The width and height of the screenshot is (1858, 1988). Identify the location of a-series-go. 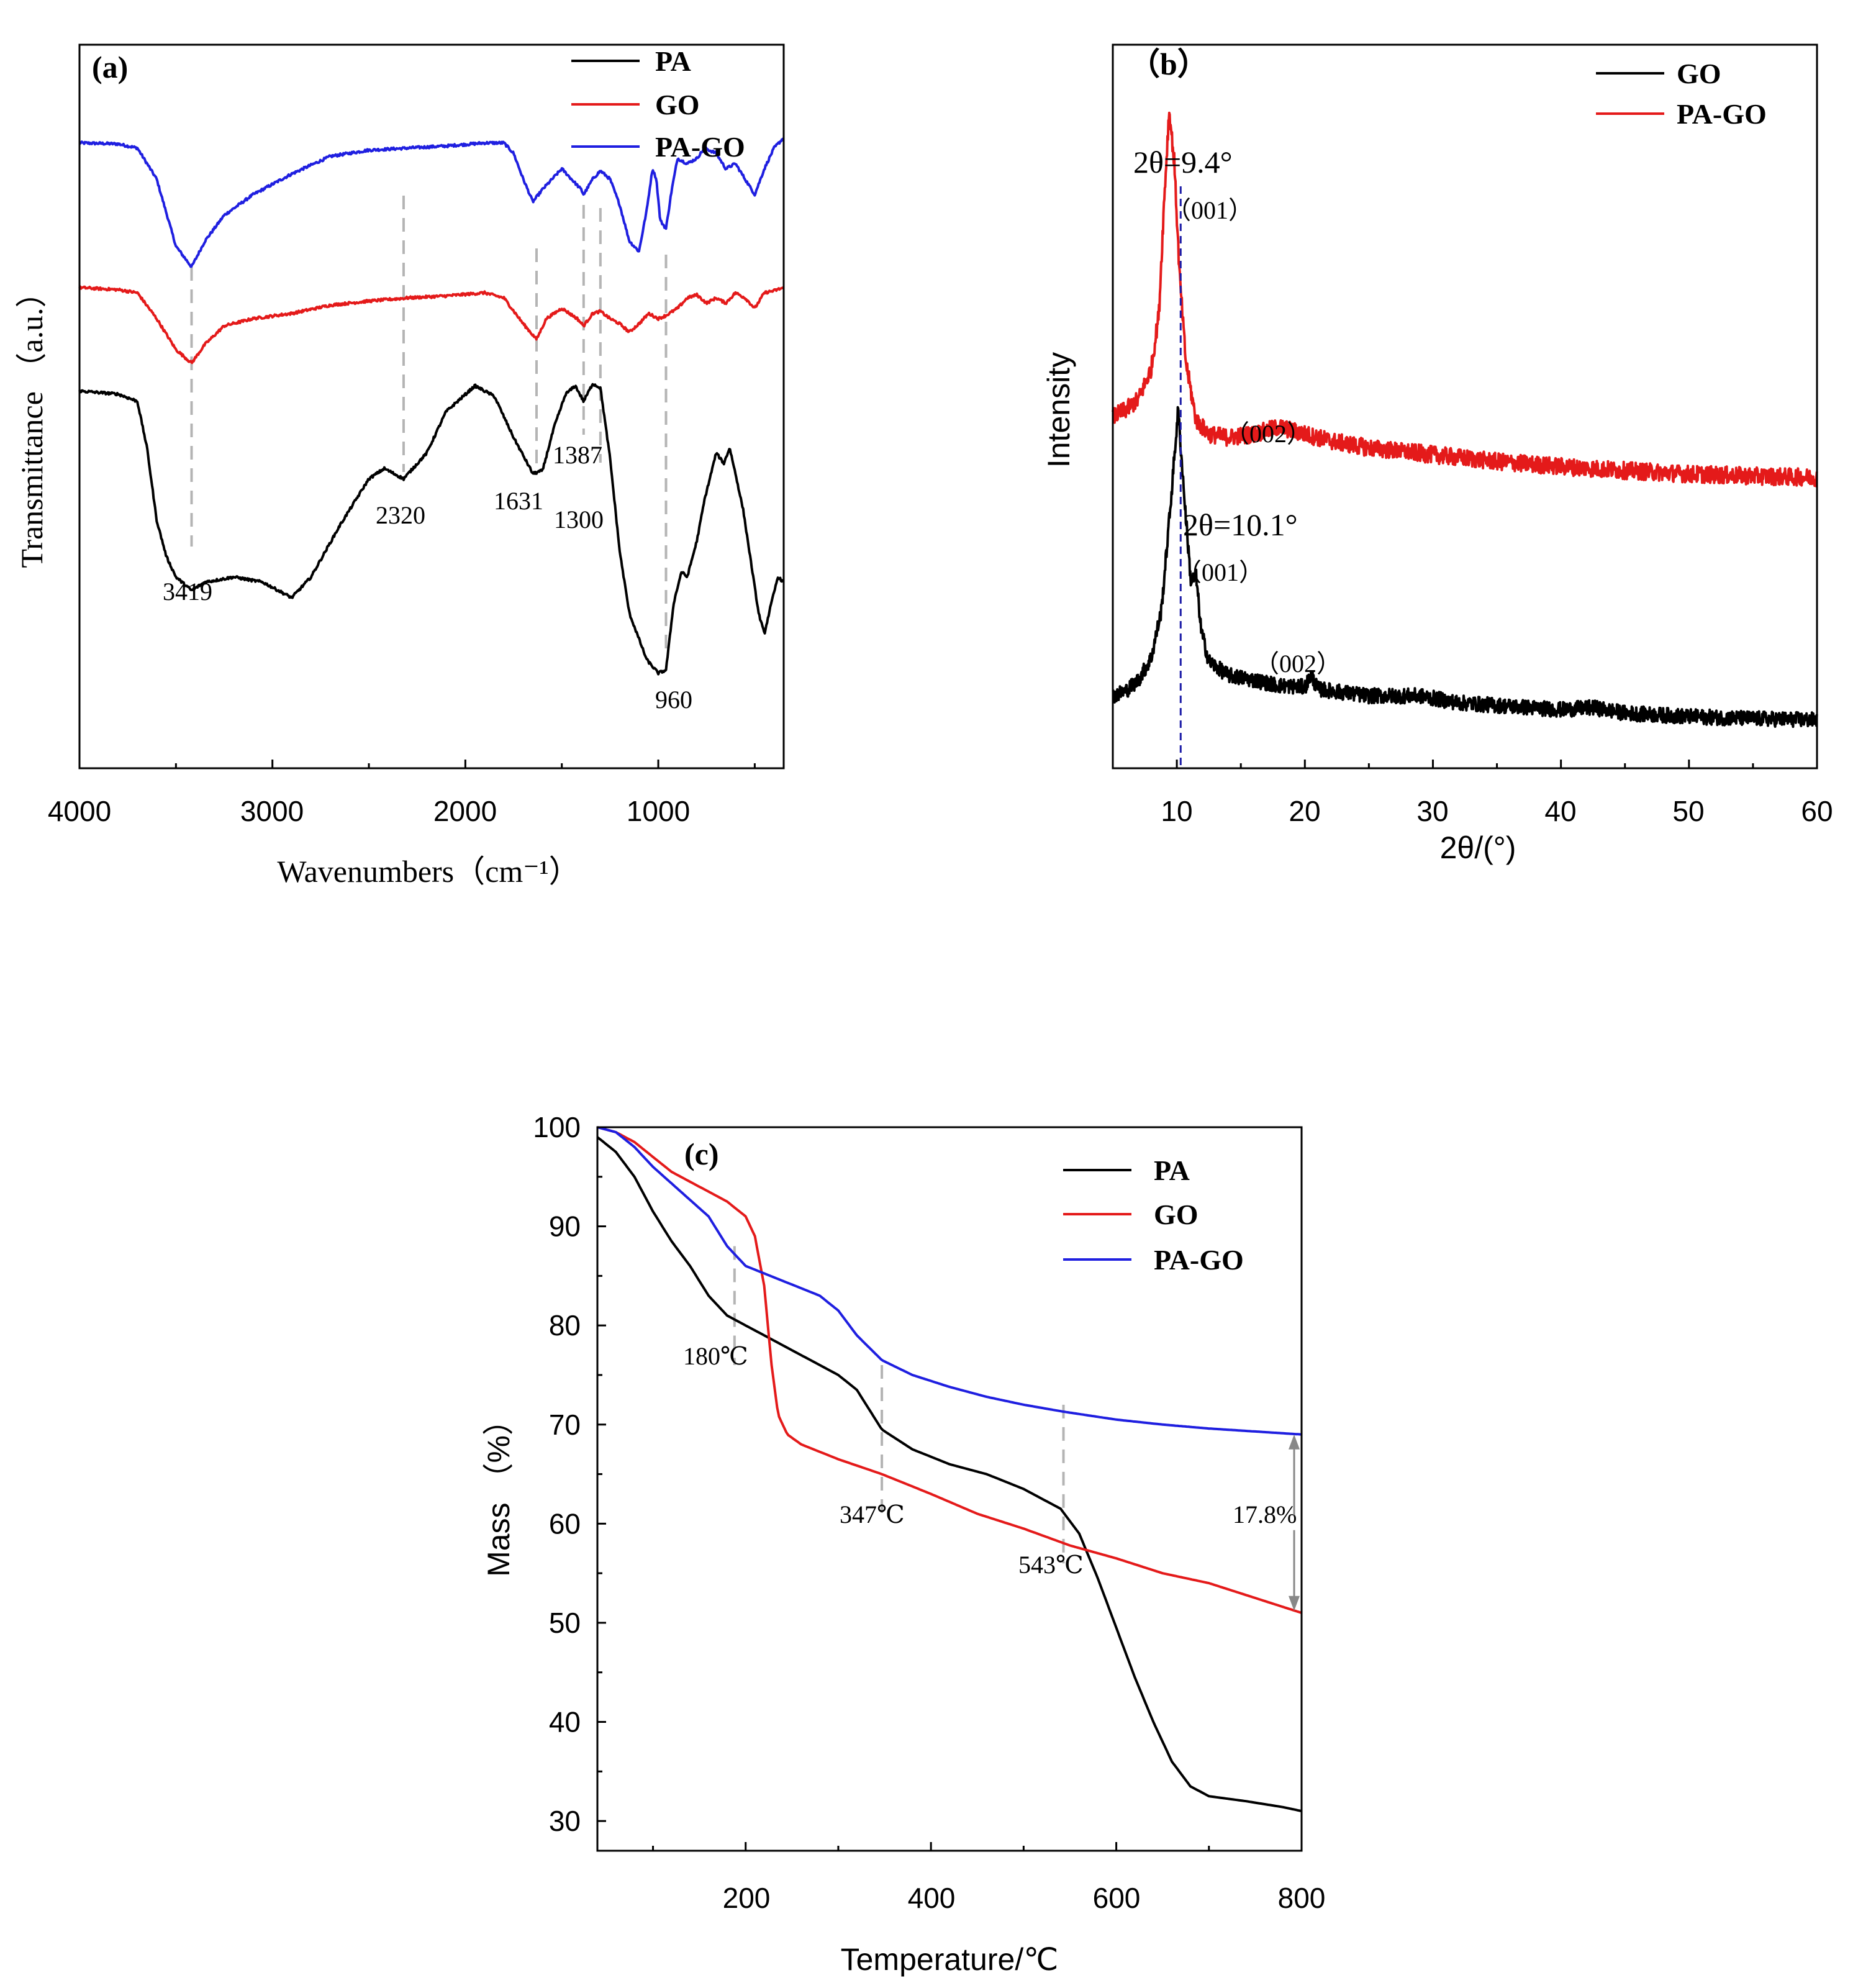
(431, 325).